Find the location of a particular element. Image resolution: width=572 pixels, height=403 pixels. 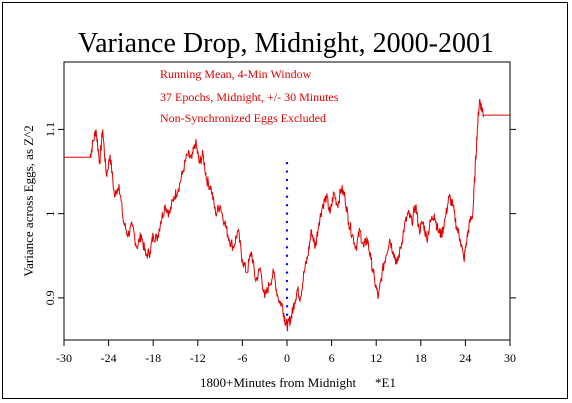

chart-title: Variance Drop, Midnight, 2000-2001 is located at coordinates (286, 43).